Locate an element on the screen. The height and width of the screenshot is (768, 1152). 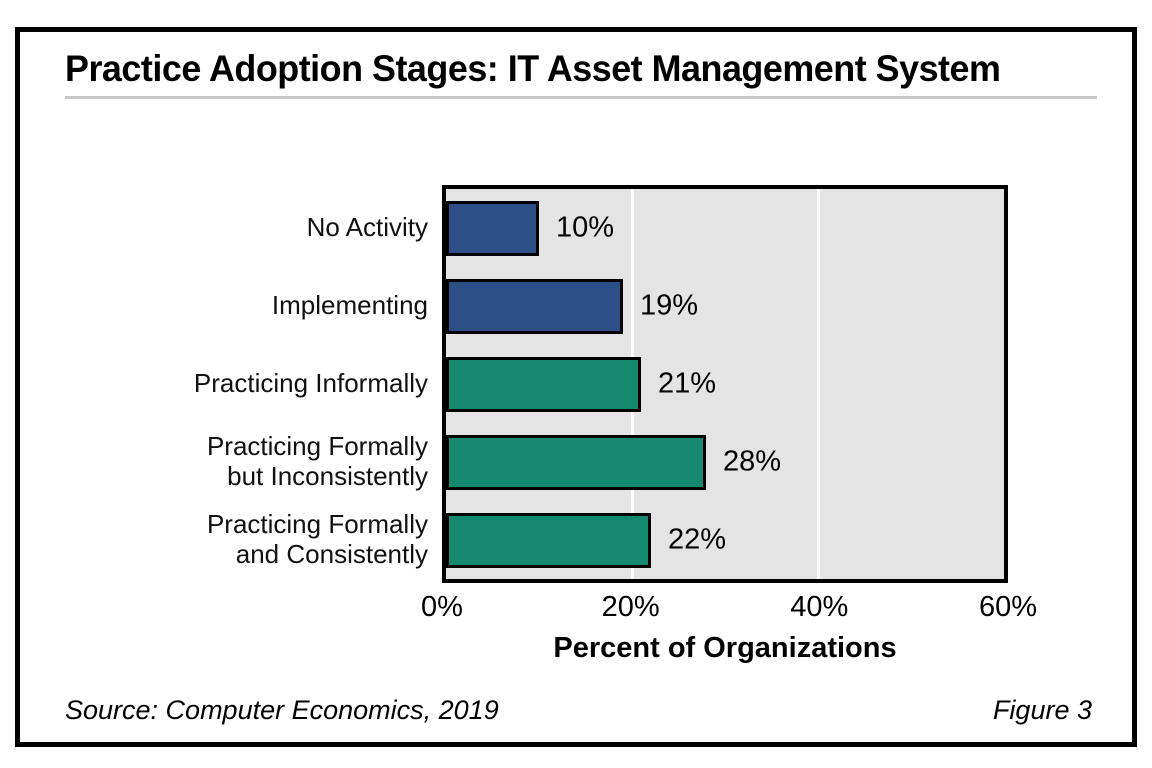
x-tick-label: 0% is located at coordinates (442, 607).